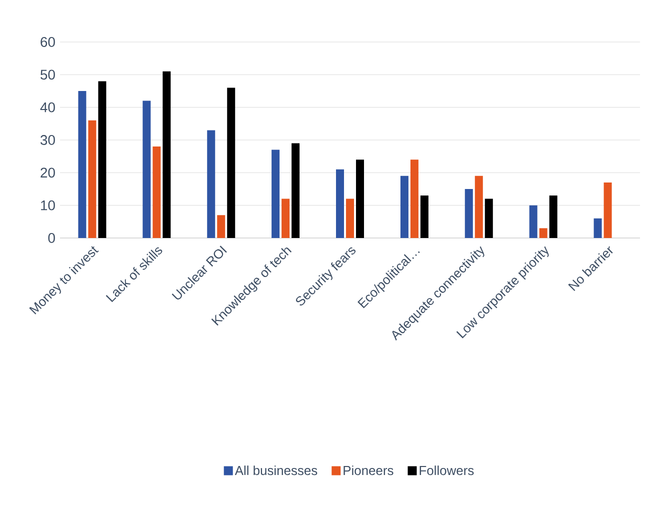 The height and width of the screenshot is (505, 659). Describe the element at coordinates (47, 42) in the screenshot. I see `y-tick-label: 60` at that location.